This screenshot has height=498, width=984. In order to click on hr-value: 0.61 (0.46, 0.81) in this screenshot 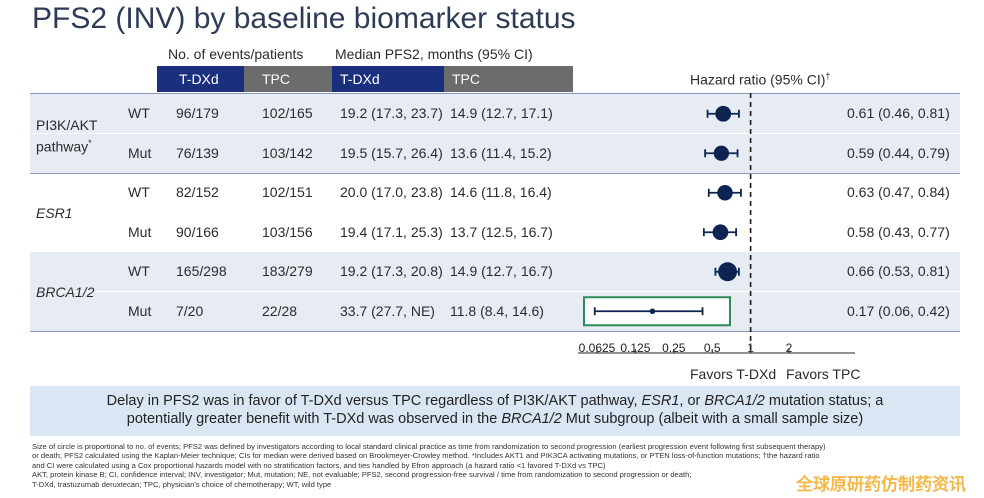, I will do `click(898, 113)`.